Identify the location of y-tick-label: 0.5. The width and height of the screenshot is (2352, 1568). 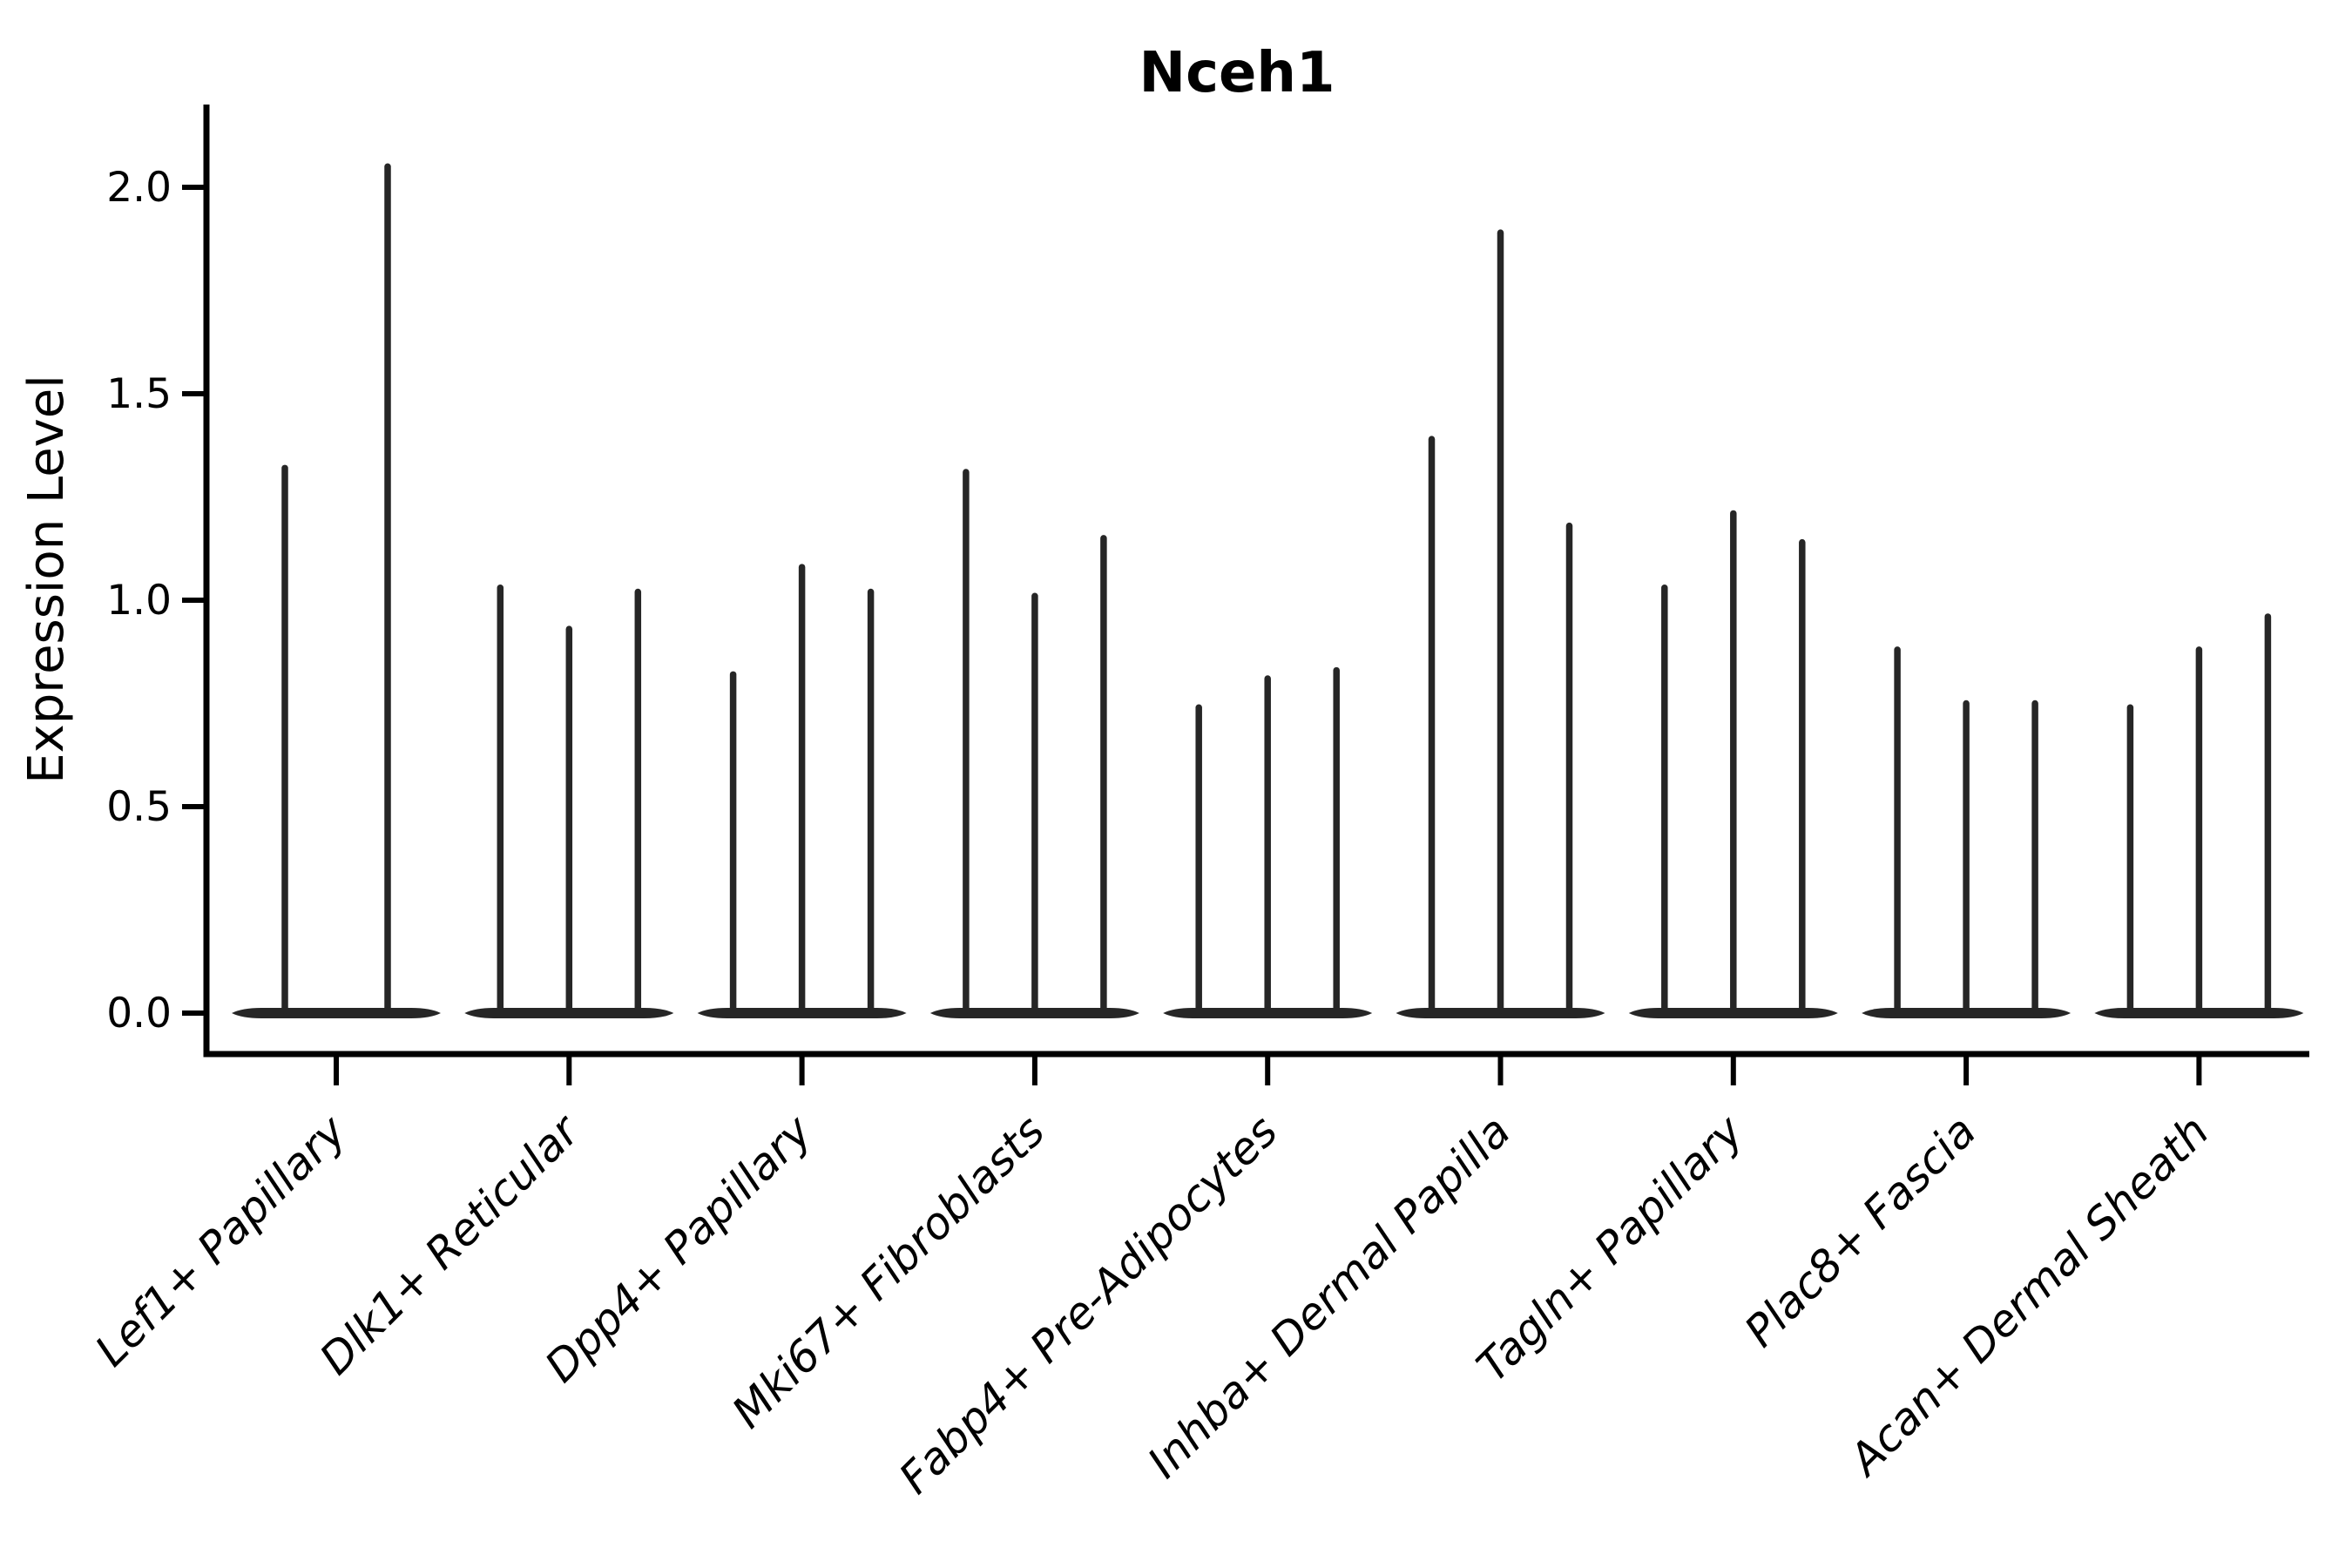
(139, 807).